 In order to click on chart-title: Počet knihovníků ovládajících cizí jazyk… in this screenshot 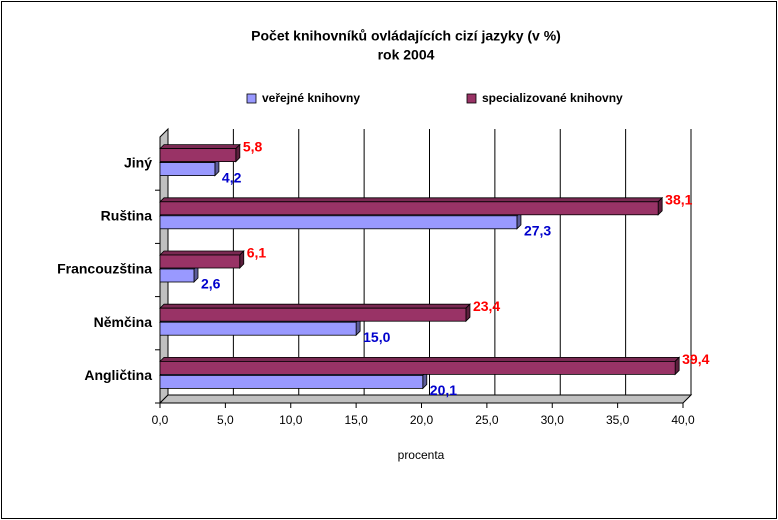, I will do `click(406, 36)`.